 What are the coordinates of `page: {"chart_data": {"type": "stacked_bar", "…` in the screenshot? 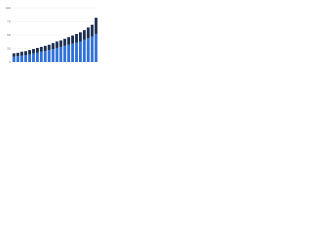 It's located at (50, 35).